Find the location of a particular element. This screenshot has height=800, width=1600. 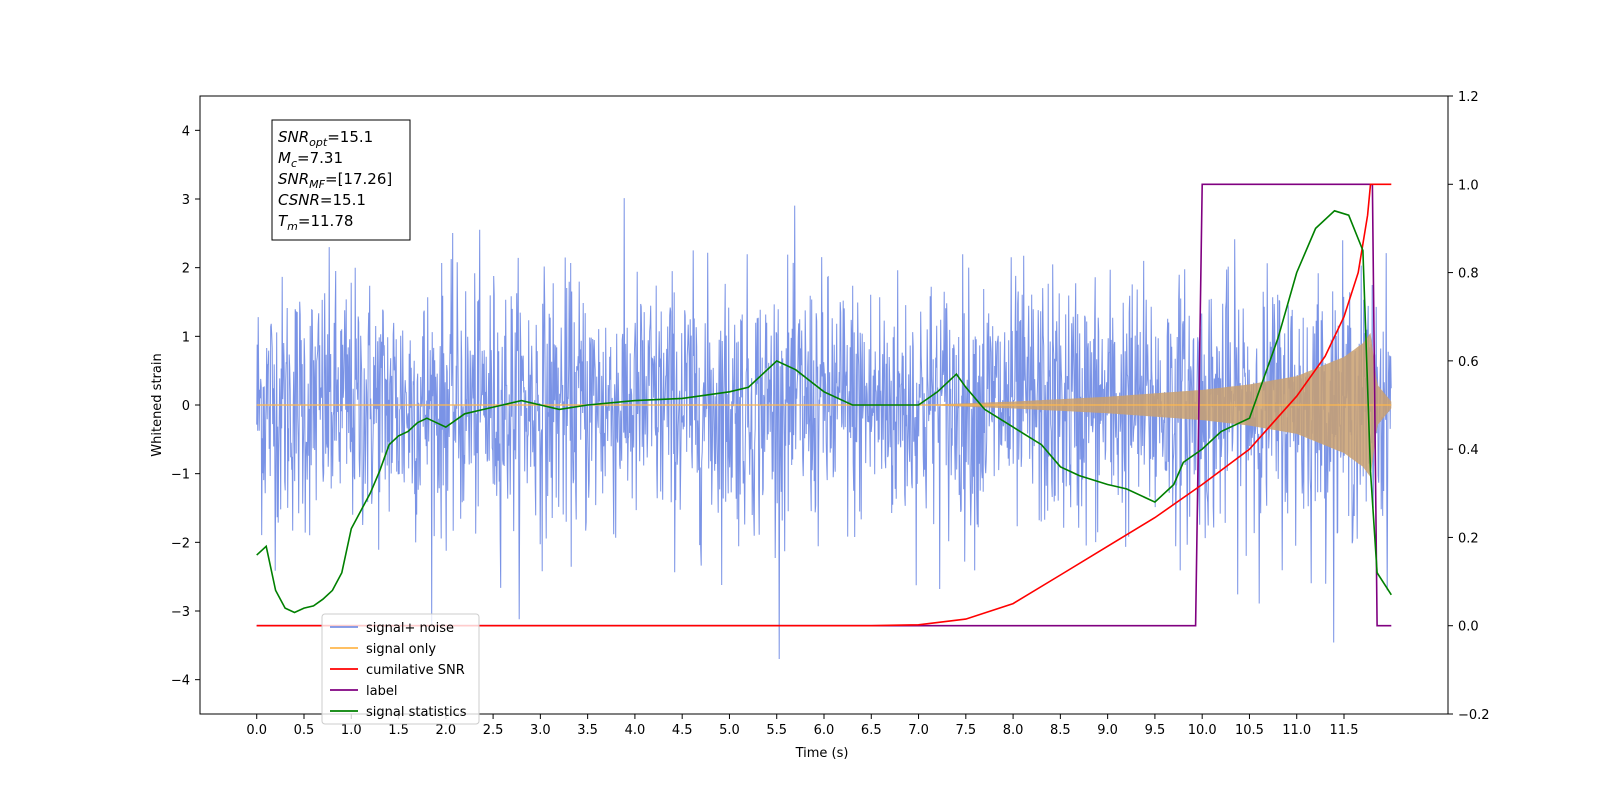

legend-label: signal only is located at coordinates (401, 649).